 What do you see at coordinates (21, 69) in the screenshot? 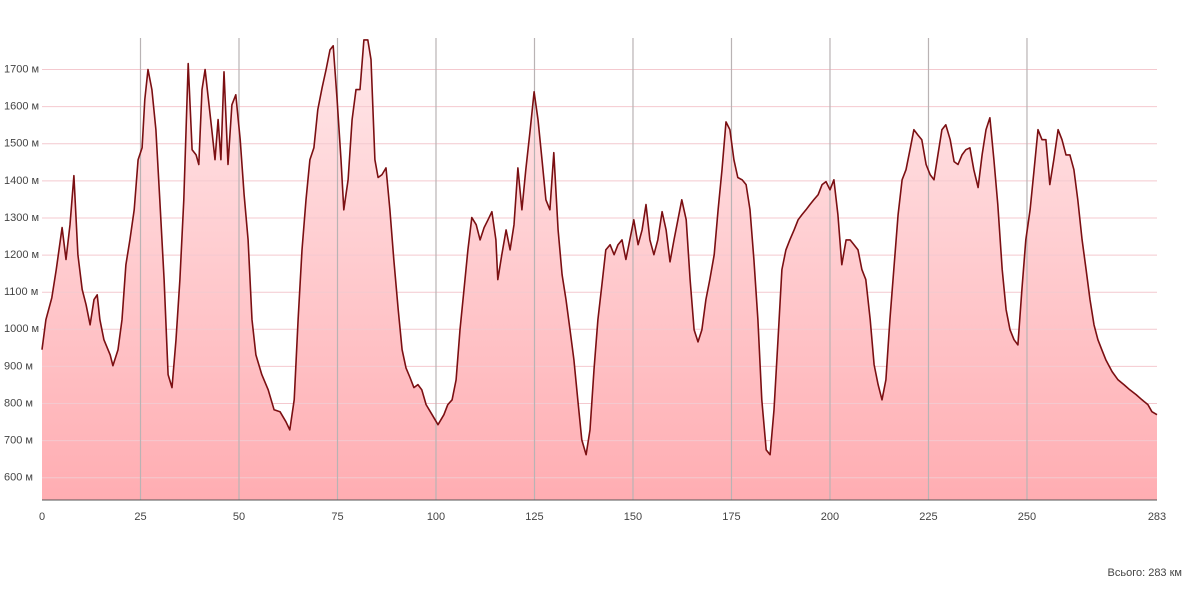
I see `y-tick-label: 1700 м` at bounding box center [21, 69].